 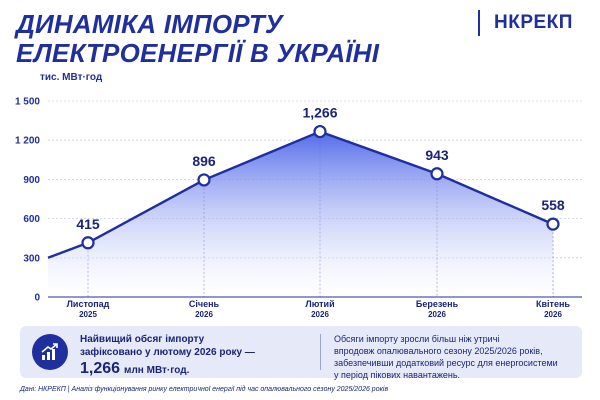 What do you see at coordinates (319, 304) in the screenshot?
I see `x-tick-month: Лютий` at bounding box center [319, 304].